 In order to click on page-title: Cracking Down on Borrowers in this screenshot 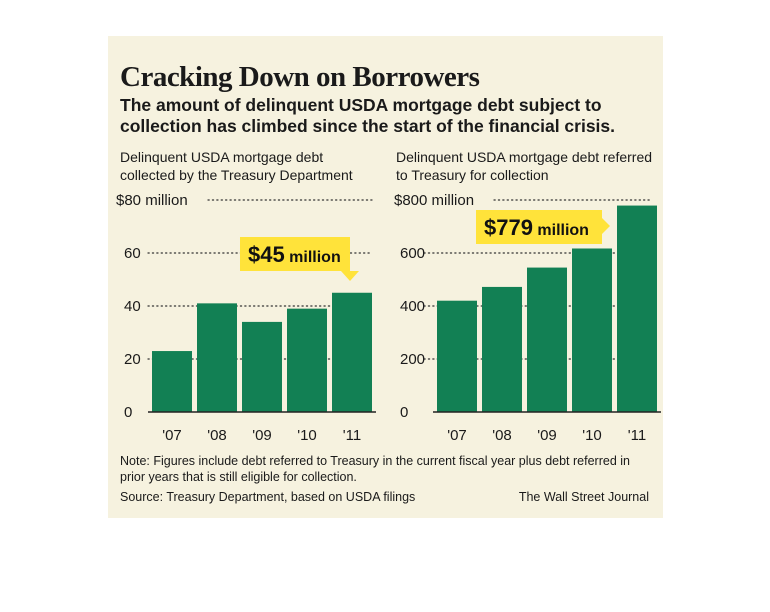, I will do `click(300, 77)`.